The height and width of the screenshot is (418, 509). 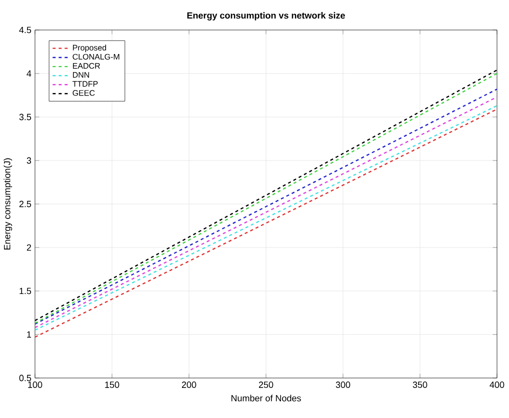 What do you see at coordinates (29, 73) in the screenshot?
I see `y-tick-label: 4` at bounding box center [29, 73].